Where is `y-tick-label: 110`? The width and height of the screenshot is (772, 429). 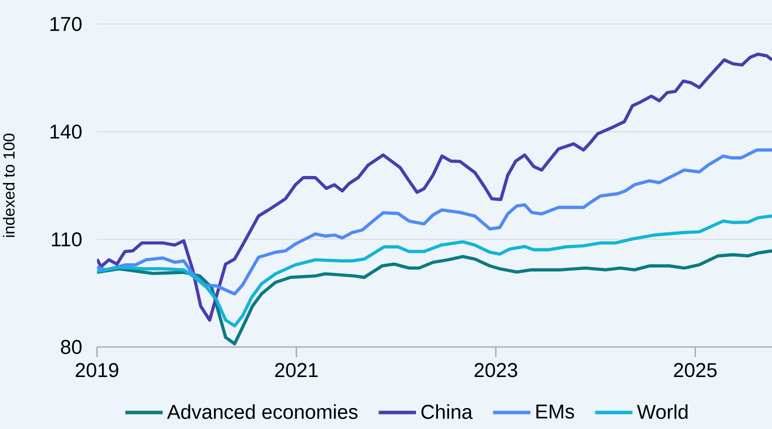
y-tick-label: 110 is located at coordinates (67, 239).